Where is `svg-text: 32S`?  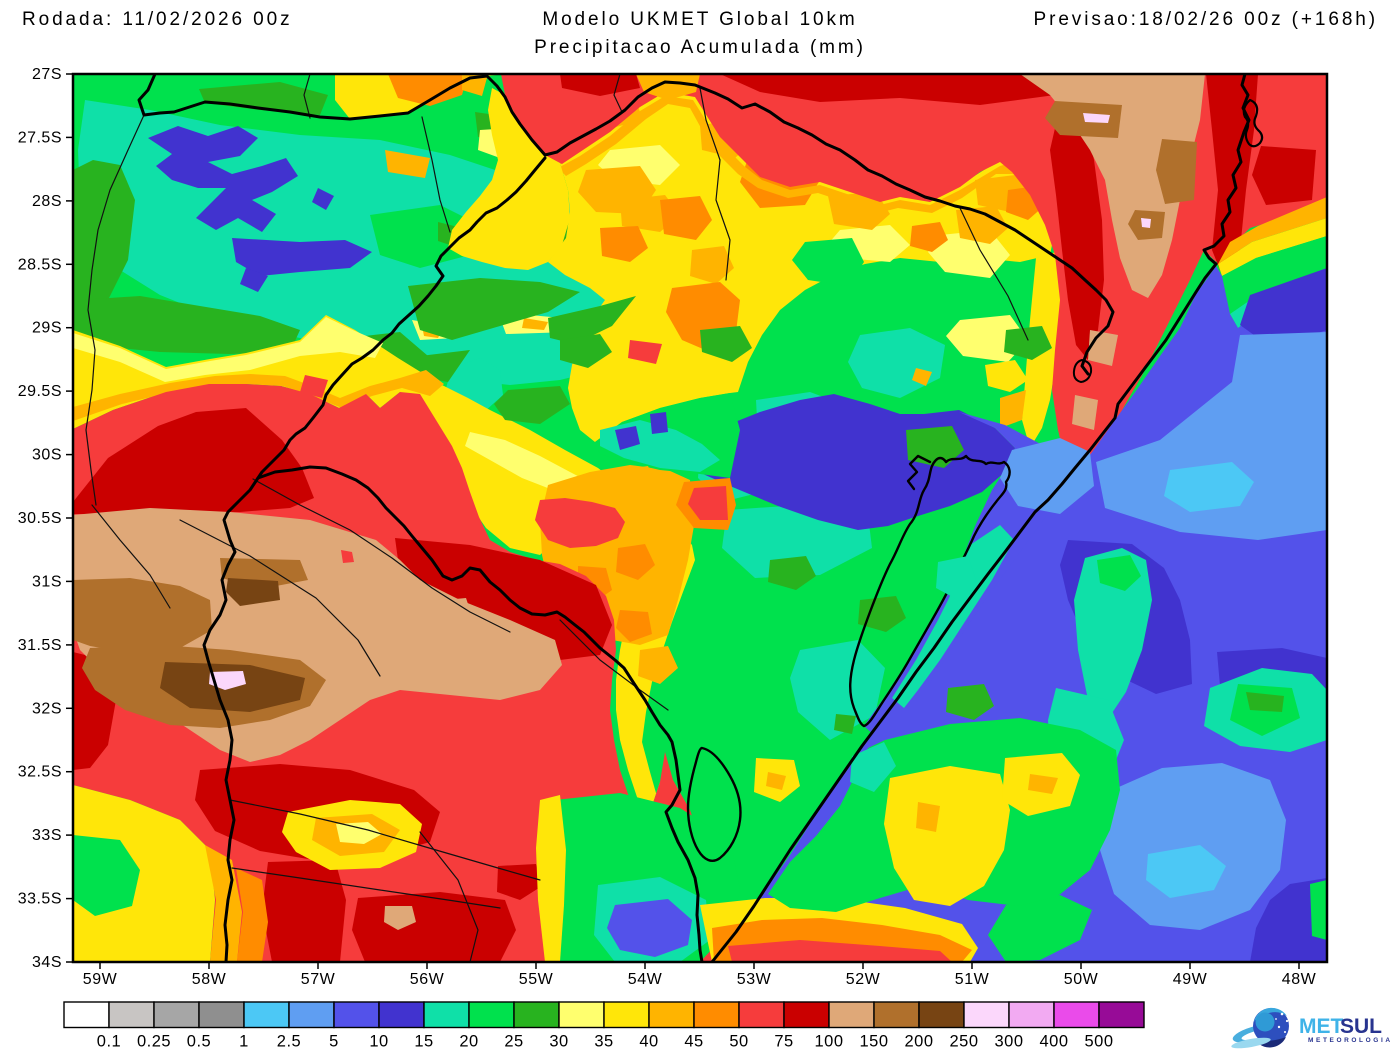 svg-text: 32S is located at coordinates (47, 708).